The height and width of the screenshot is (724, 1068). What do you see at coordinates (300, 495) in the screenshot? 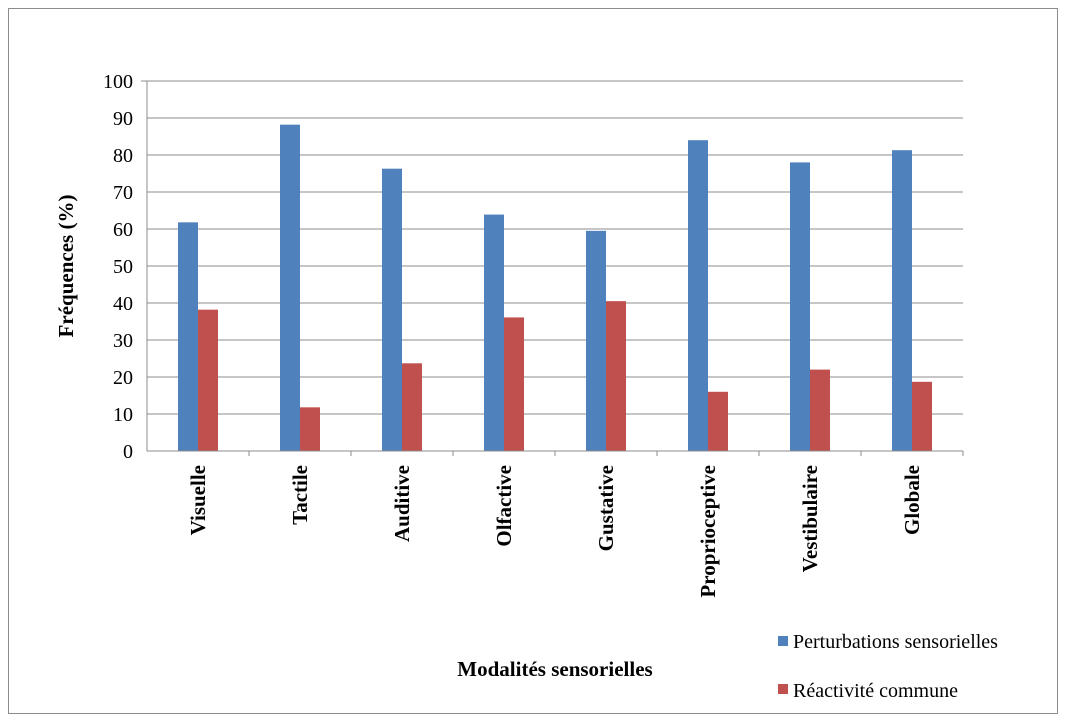
I see `x-category-label: Tactile` at bounding box center [300, 495].